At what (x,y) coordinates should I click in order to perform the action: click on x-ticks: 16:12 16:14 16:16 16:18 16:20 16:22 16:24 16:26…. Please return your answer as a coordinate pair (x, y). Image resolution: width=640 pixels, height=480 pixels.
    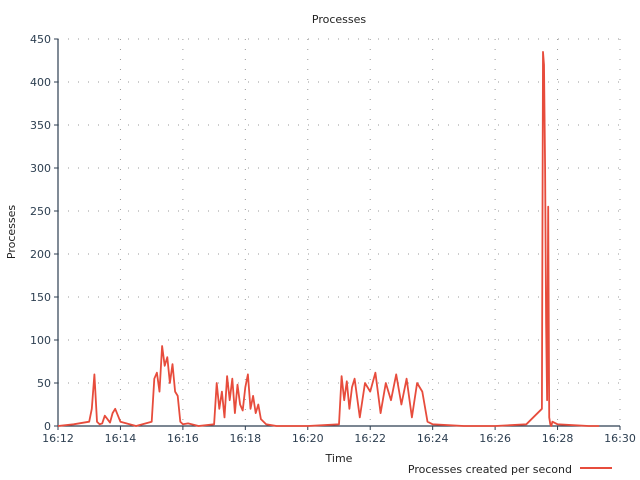
    Looking at the image, I should click on (339, 435).